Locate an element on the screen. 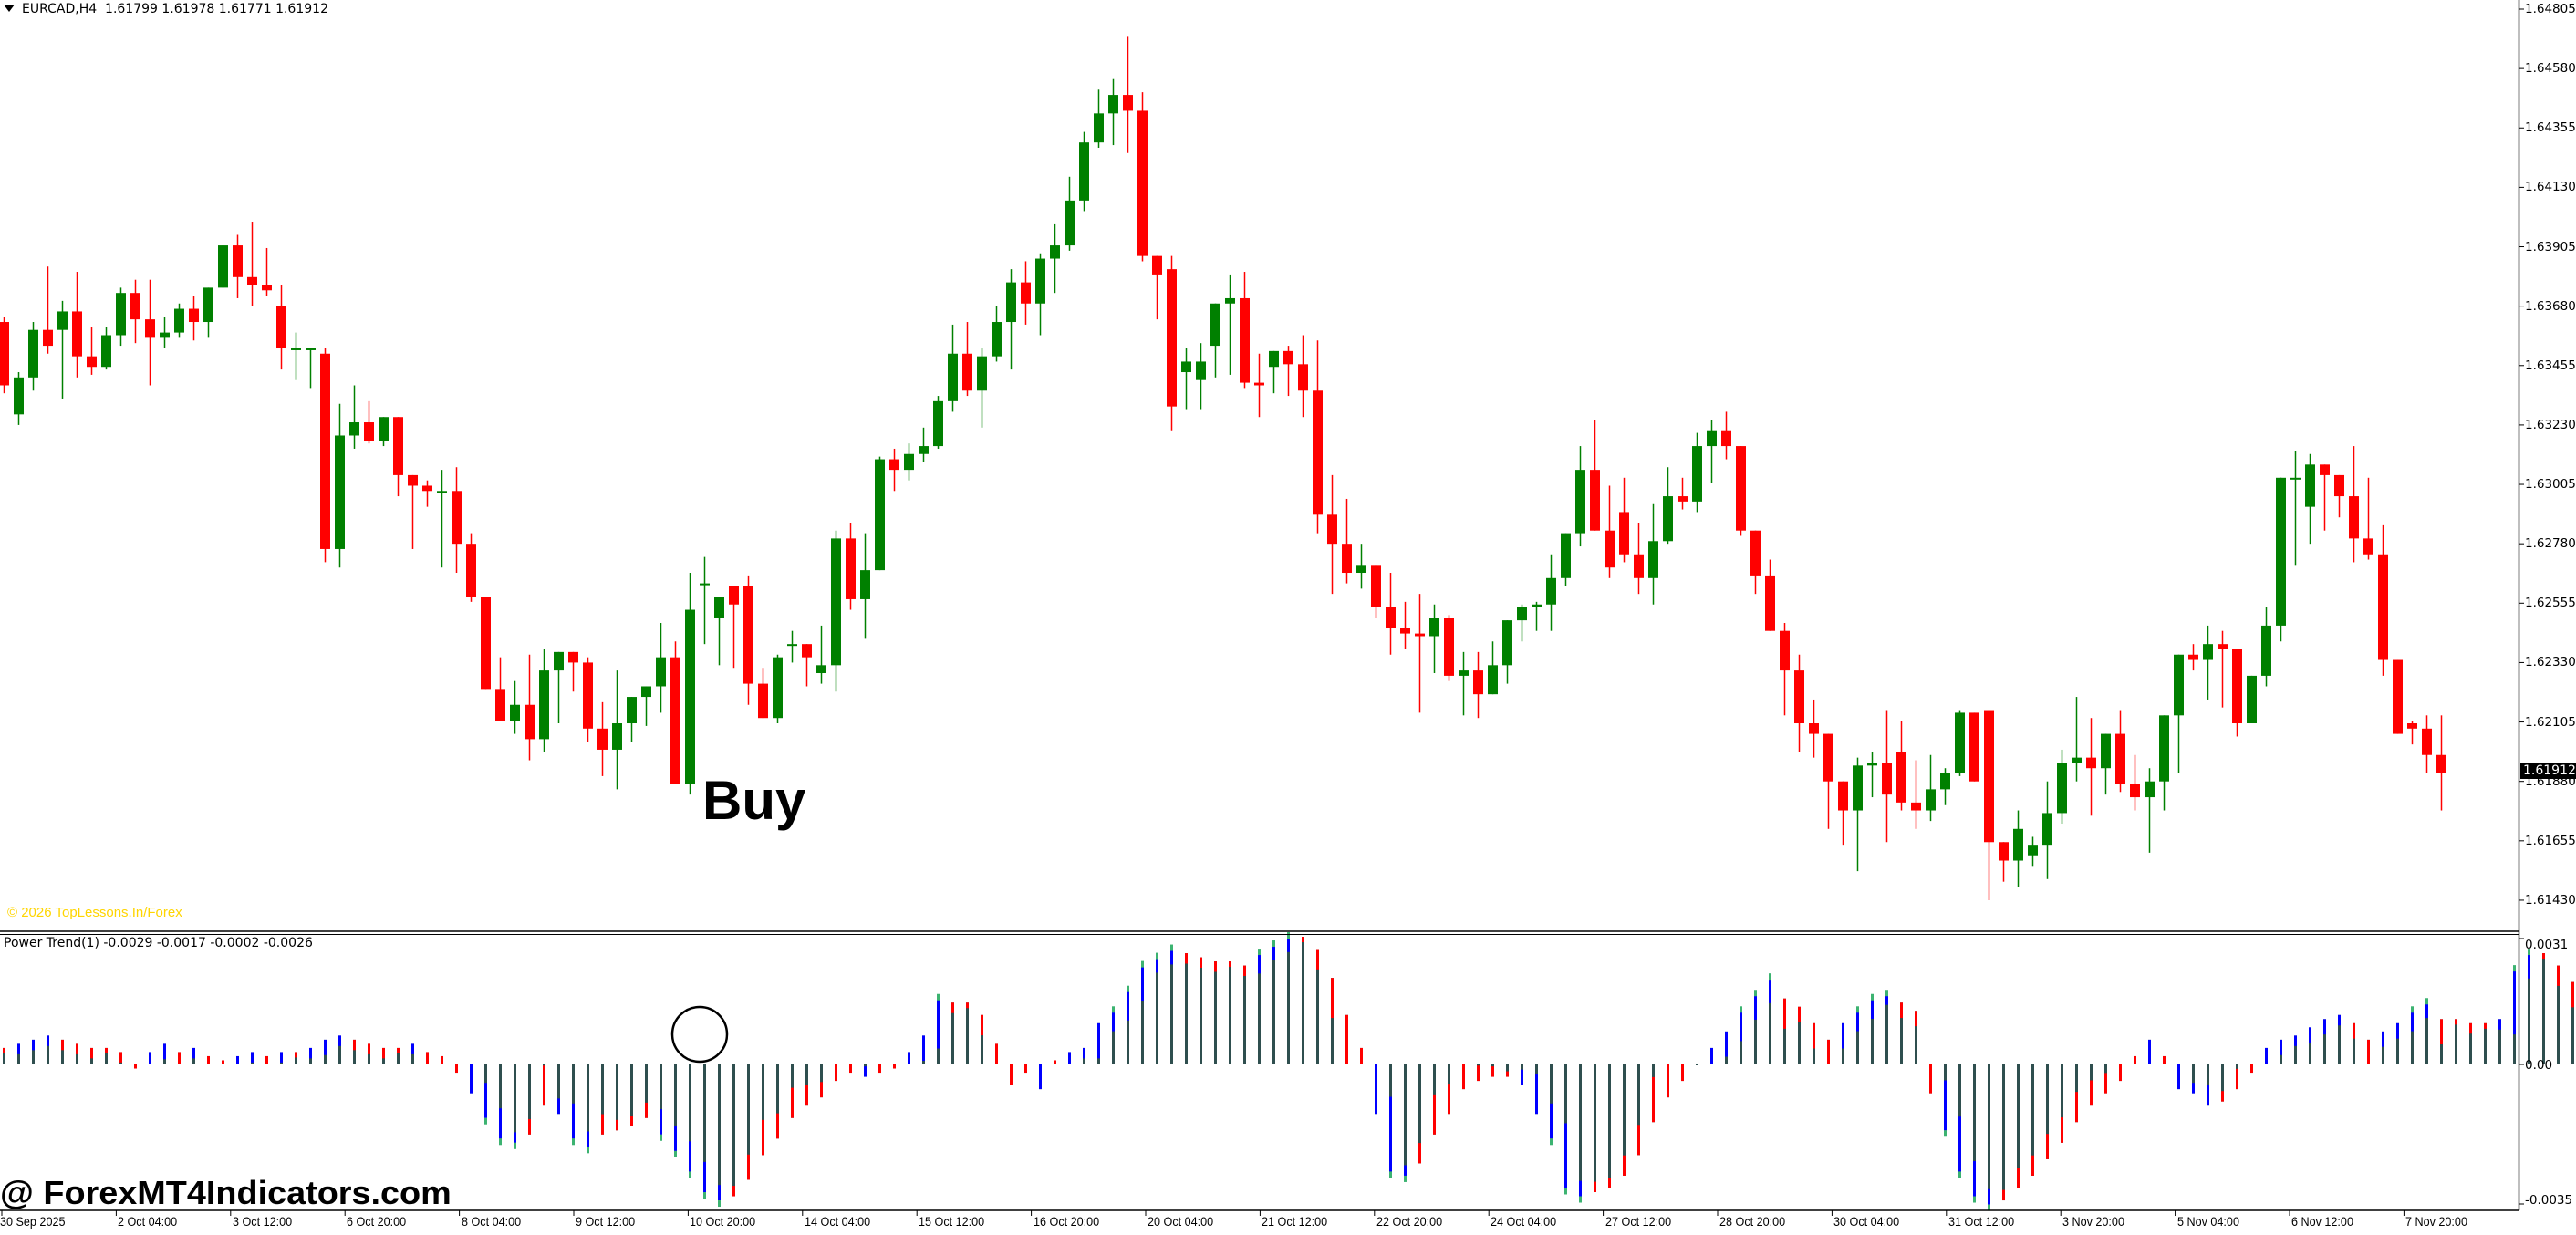 The image size is (2576, 1235). time-tick-label: 8 Oct 04:00 is located at coordinates (491, 1221).